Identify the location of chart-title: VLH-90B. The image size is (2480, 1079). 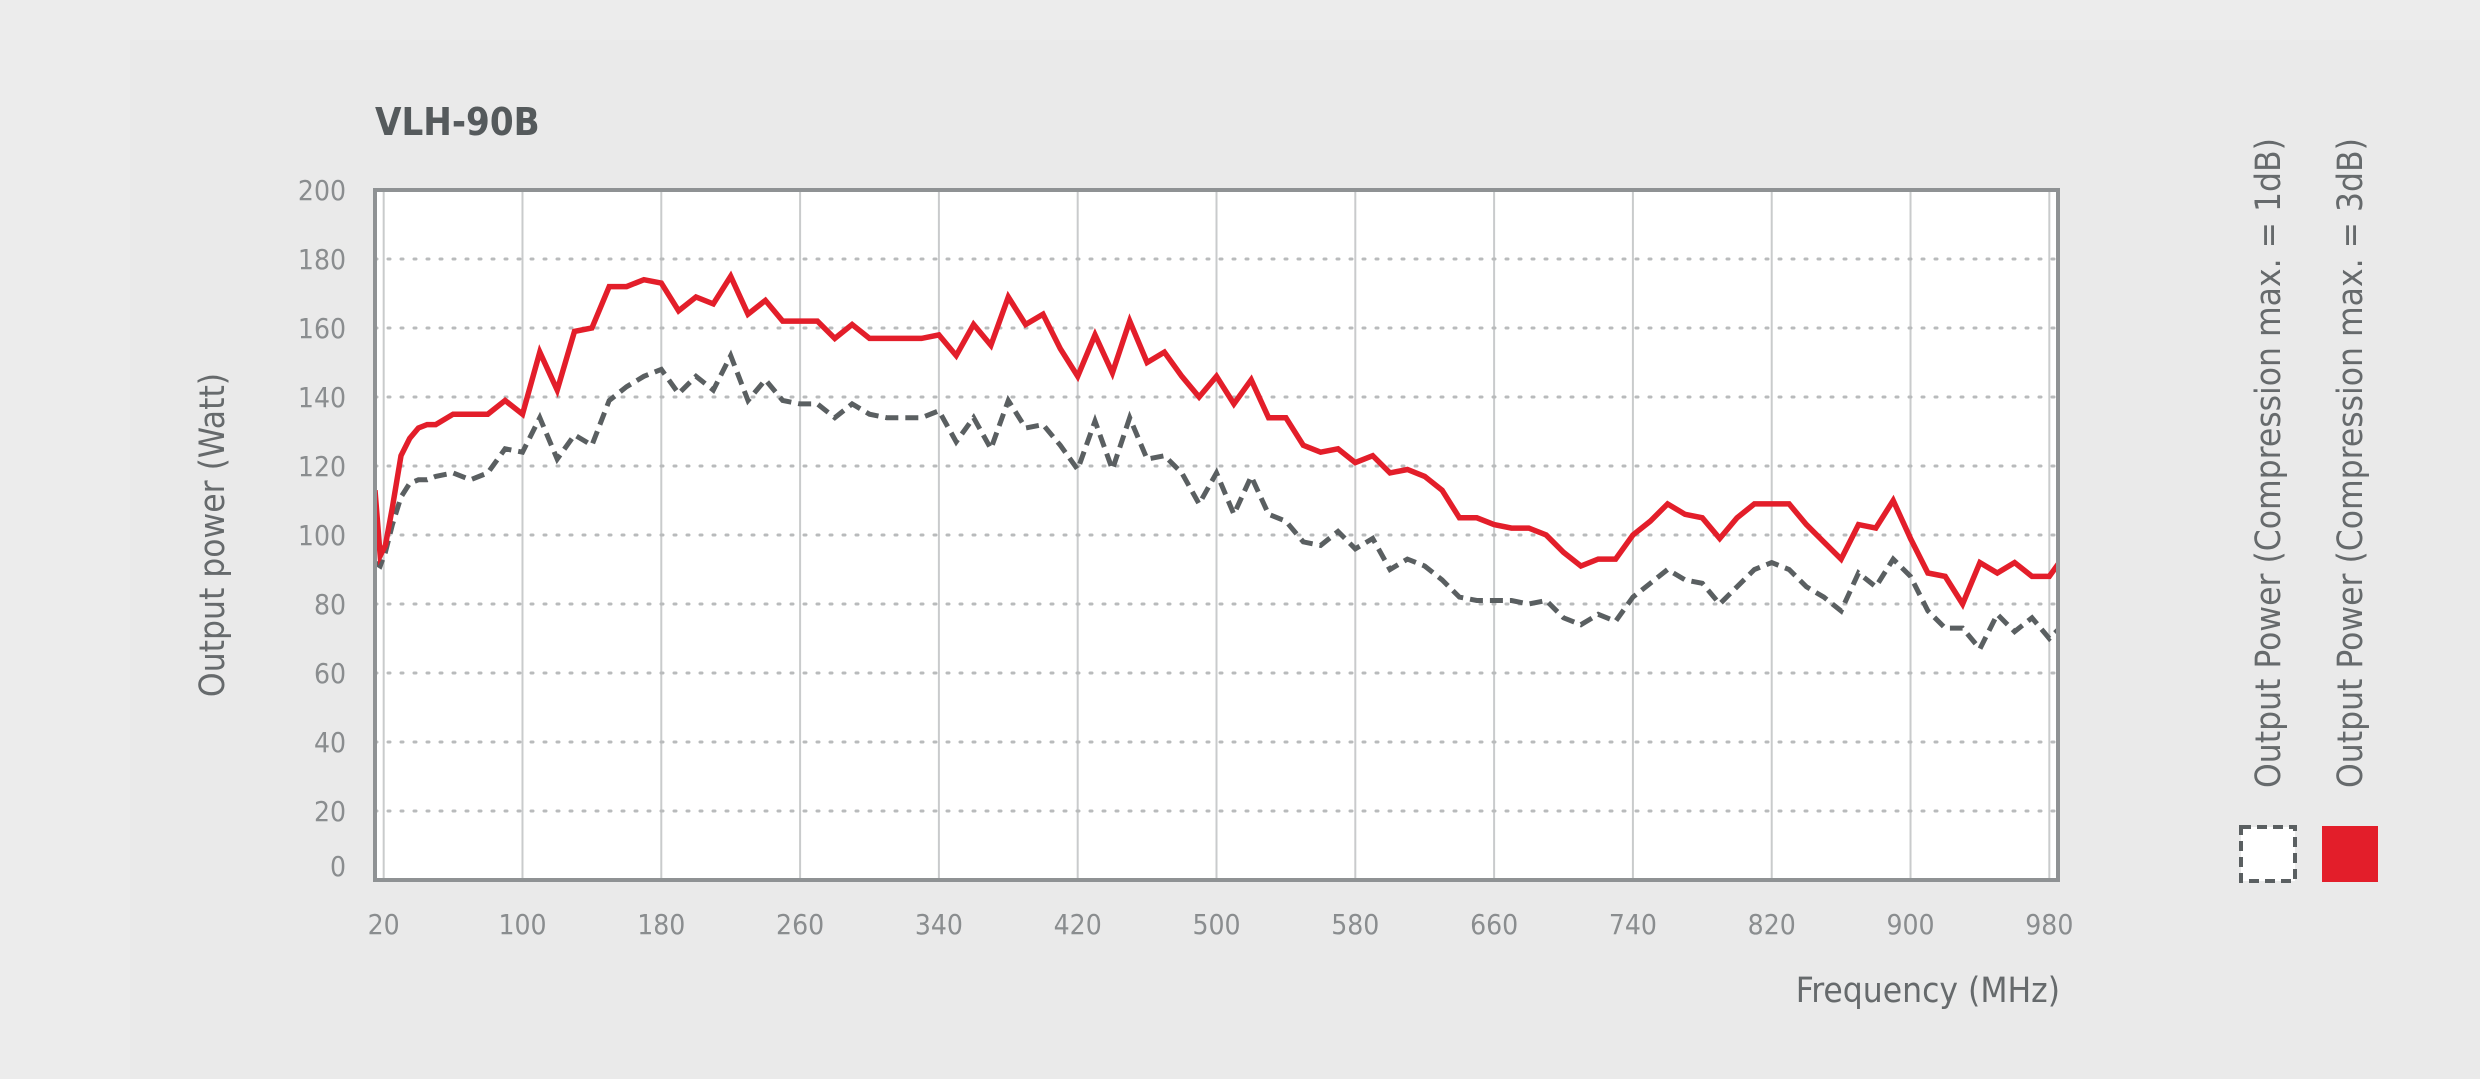
(457, 122).